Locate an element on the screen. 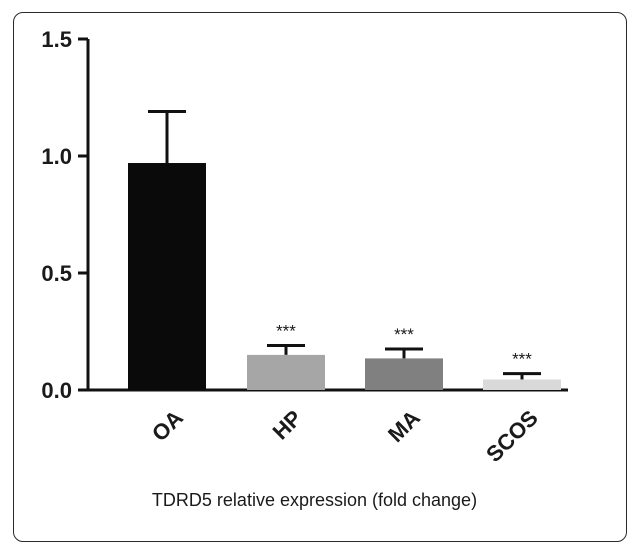 The width and height of the screenshot is (629, 542). x-tick-label: OA is located at coordinates (167, 425).